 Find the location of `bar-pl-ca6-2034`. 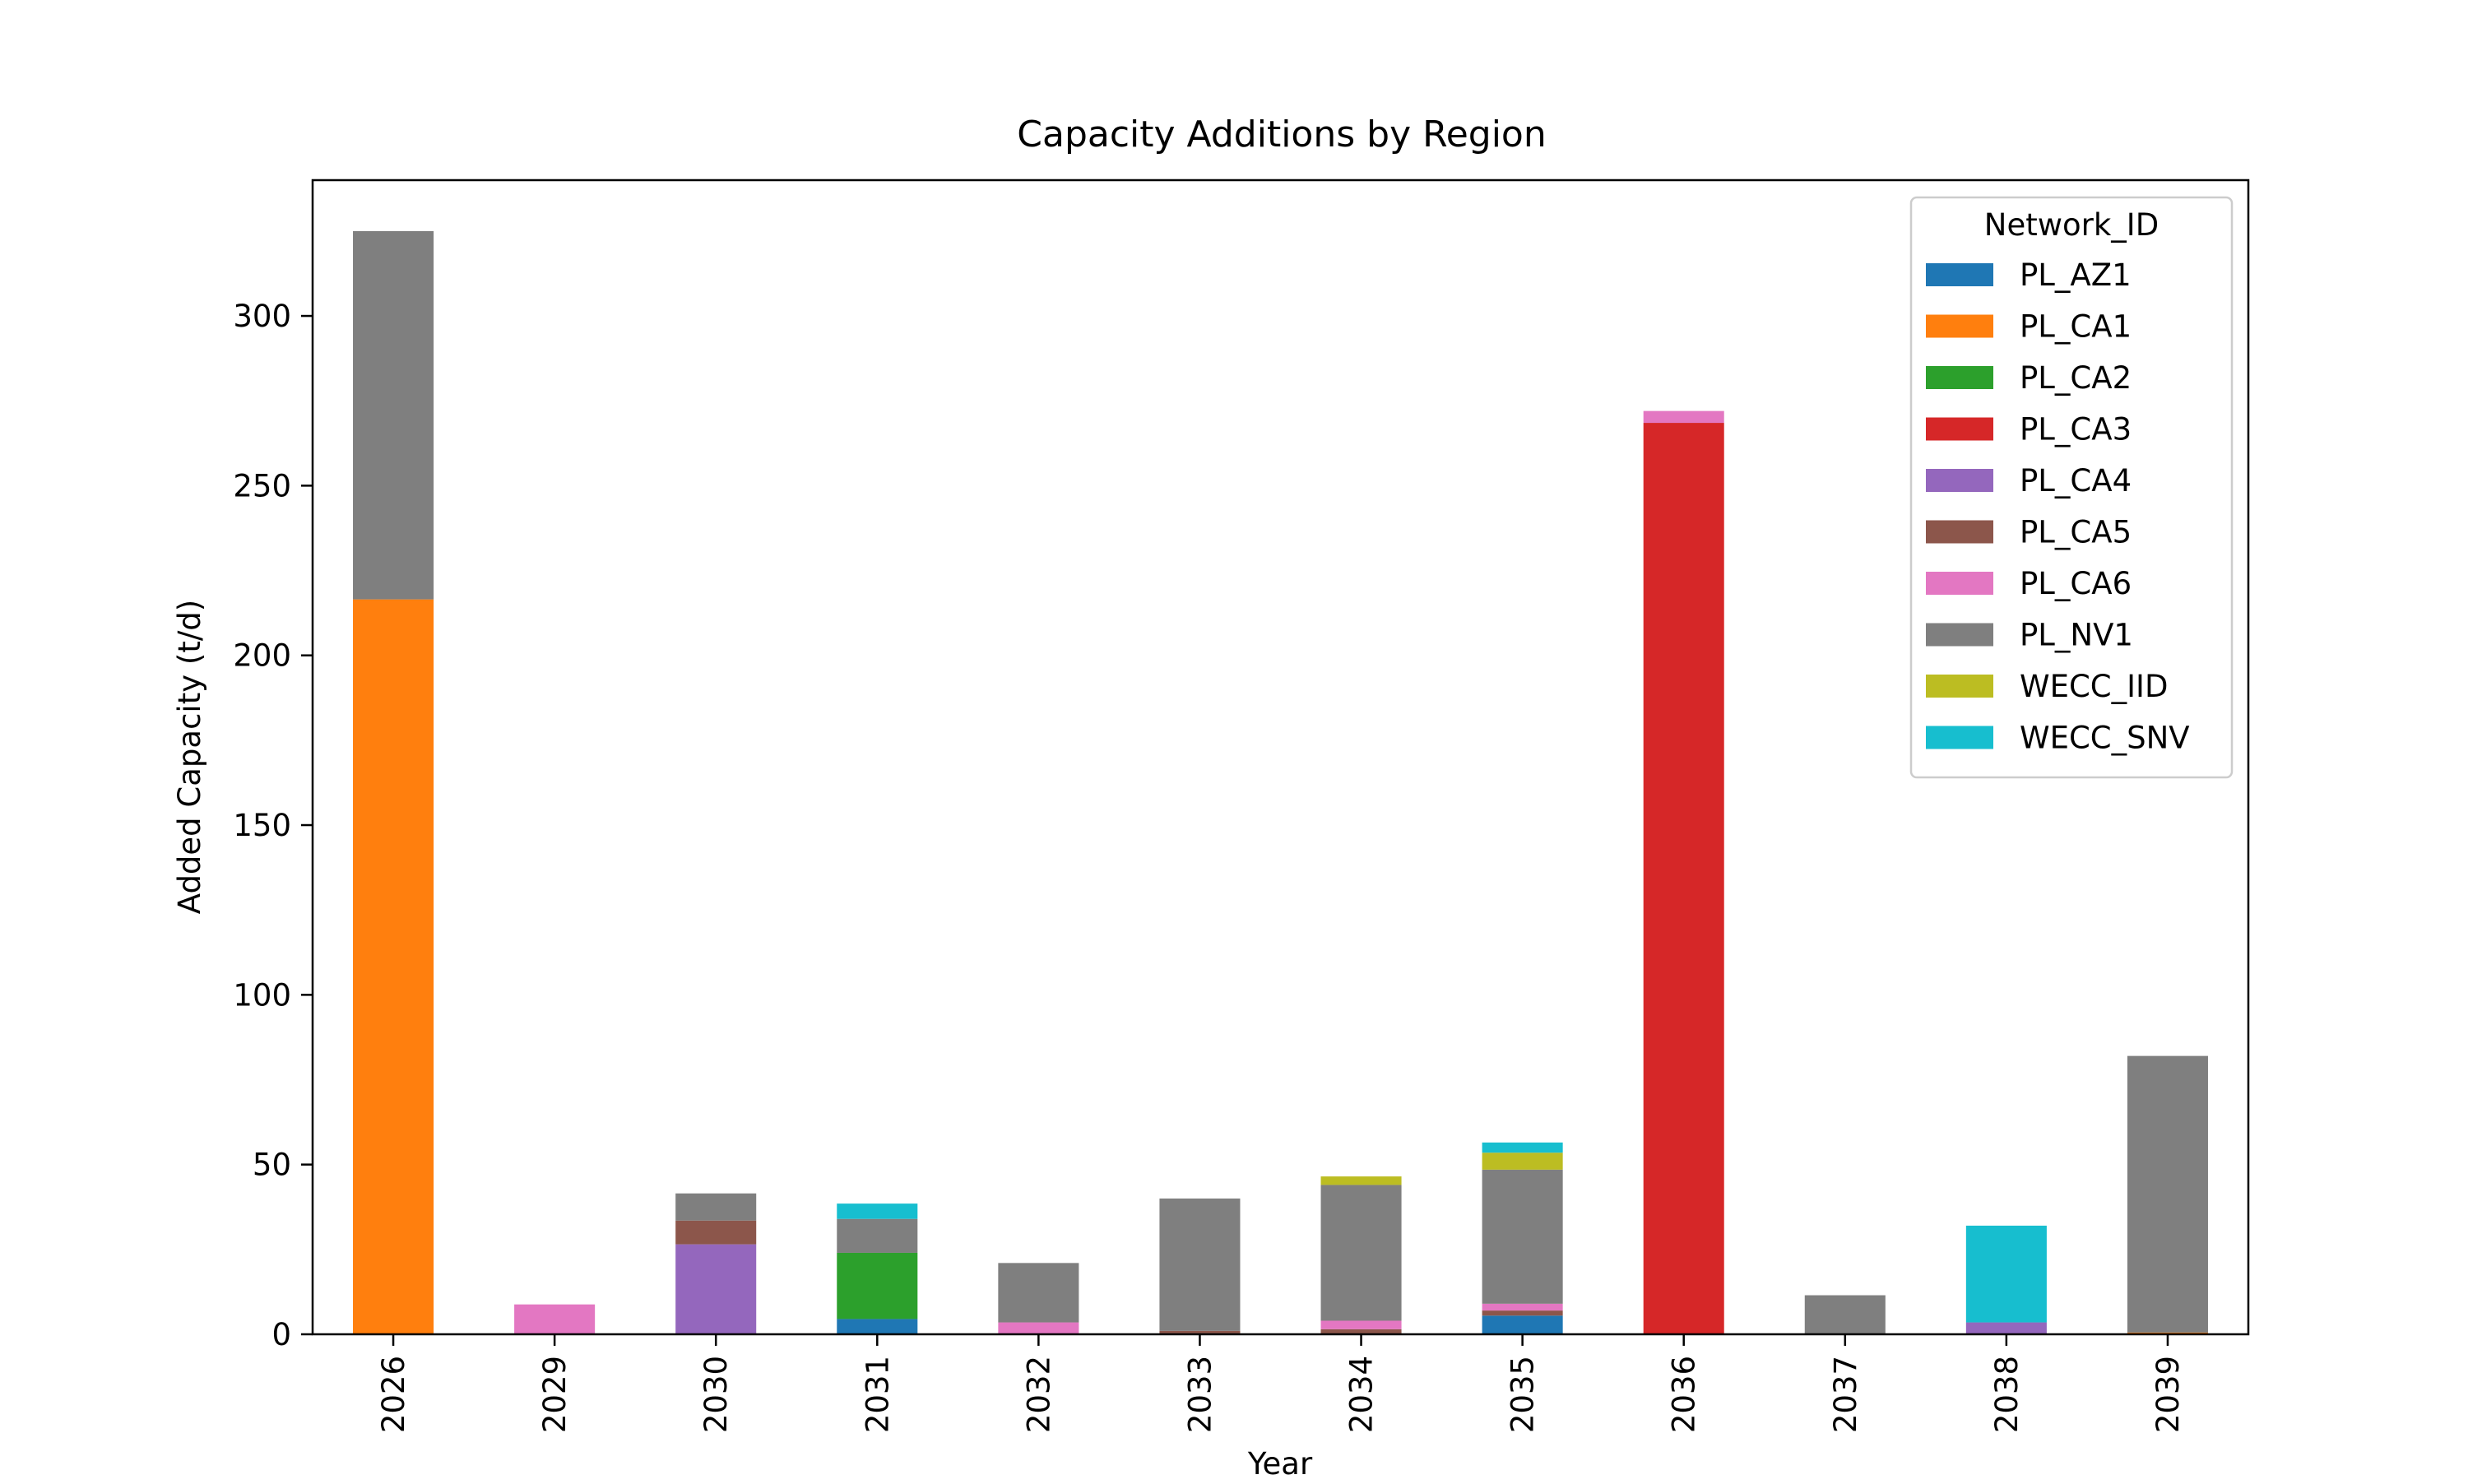

bar-pl-ca6-2034 is located at coordinates (1361, 1324).